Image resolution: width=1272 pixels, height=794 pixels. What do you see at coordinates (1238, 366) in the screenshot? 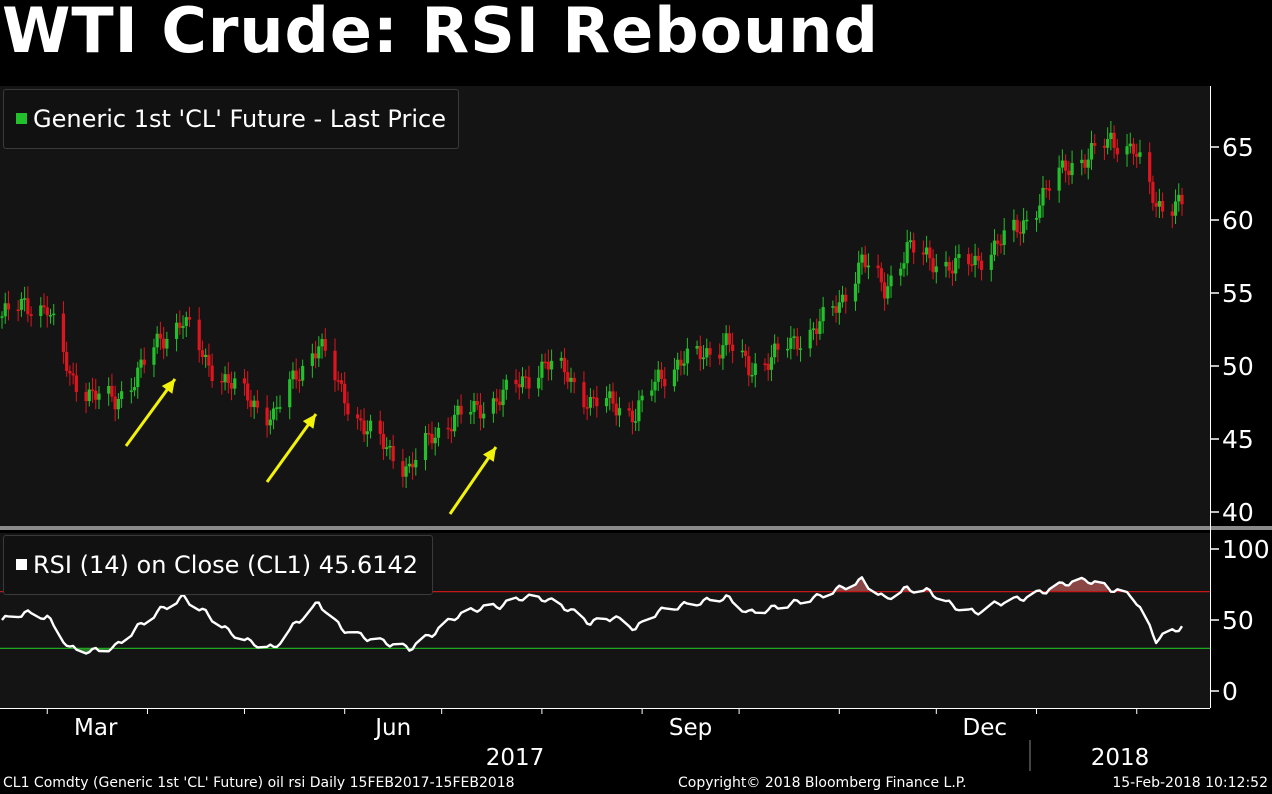
I see `price-tick-label: 50` at bounding box center [1238, 366].